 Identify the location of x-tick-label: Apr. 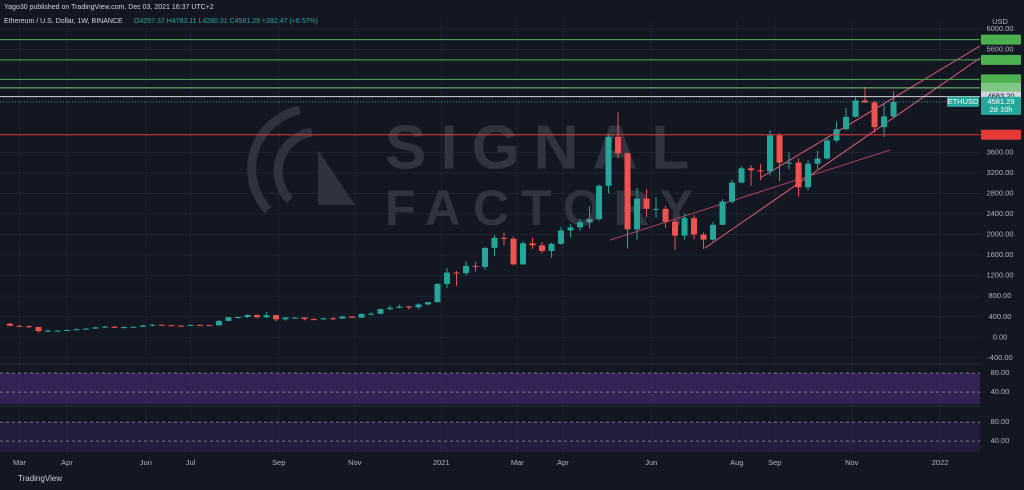
(67, 462).